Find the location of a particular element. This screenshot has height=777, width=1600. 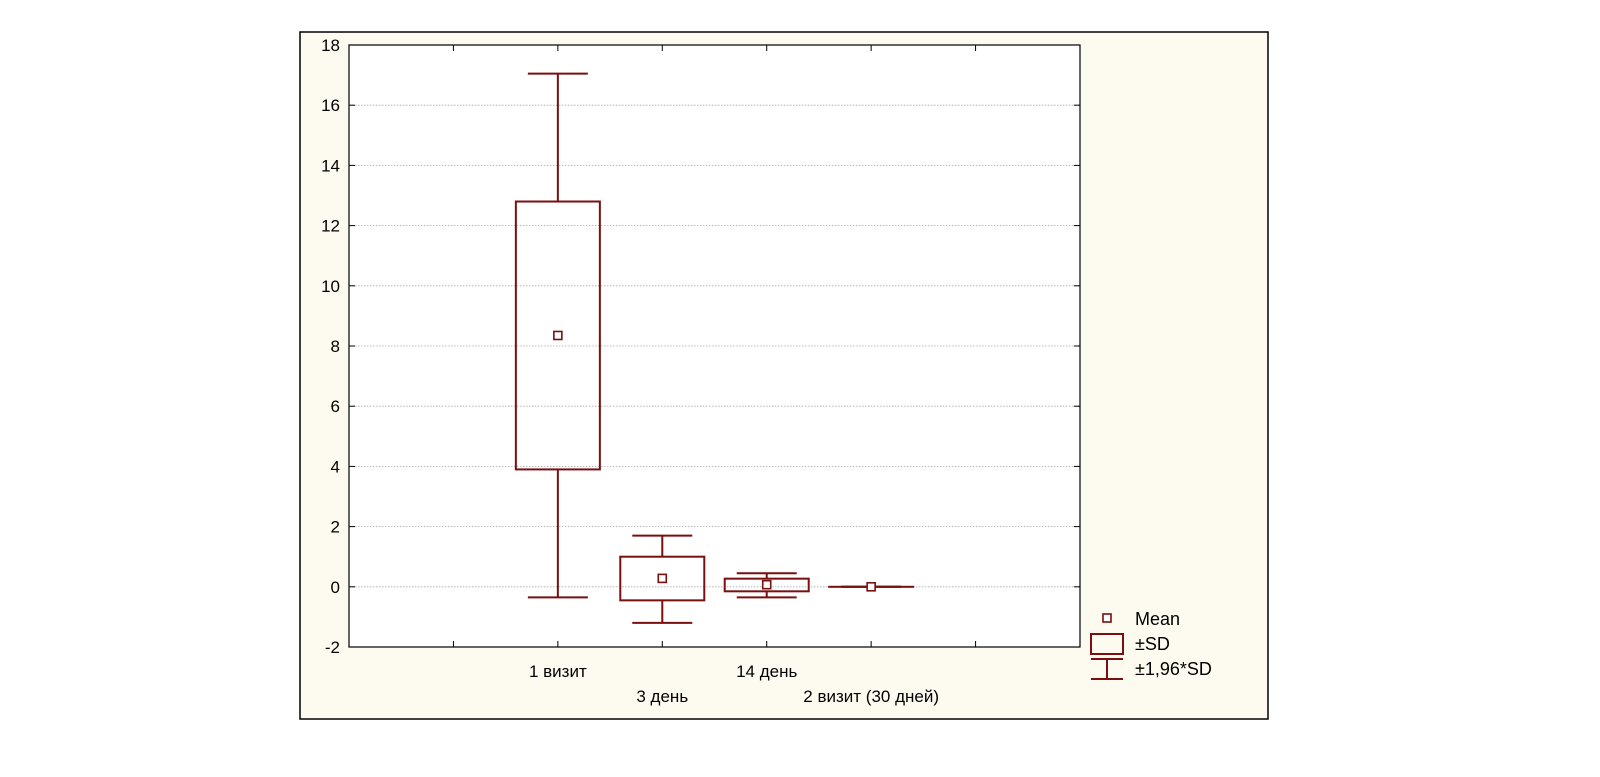

y-tick-label: 2 is located at coordinates (335, 527).